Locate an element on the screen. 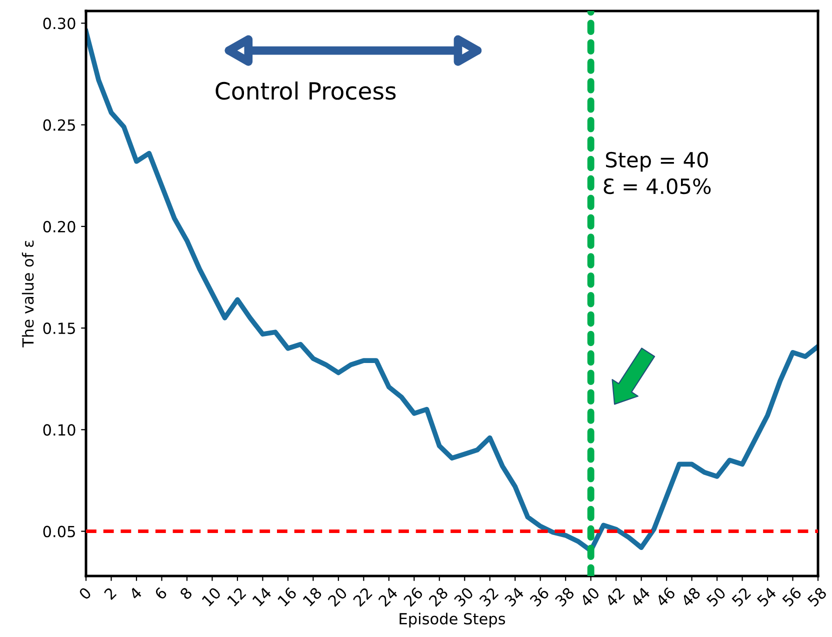 Image resolution: width=832 pixels, height=637 pixels. y-tick-label: 0.30 is located at coordinates (59, 24).